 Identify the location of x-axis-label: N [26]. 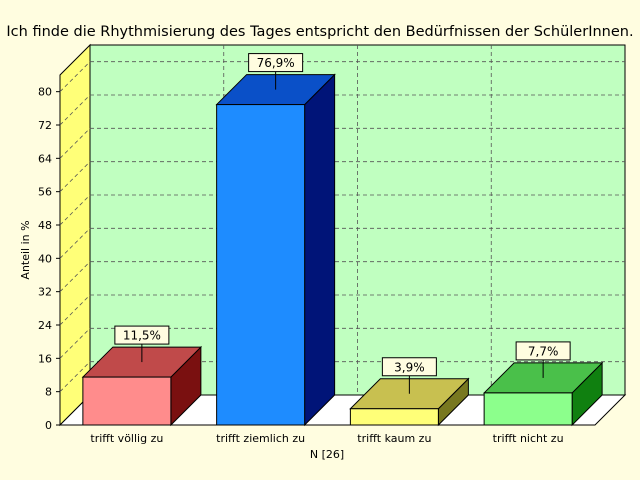
(327, 454).